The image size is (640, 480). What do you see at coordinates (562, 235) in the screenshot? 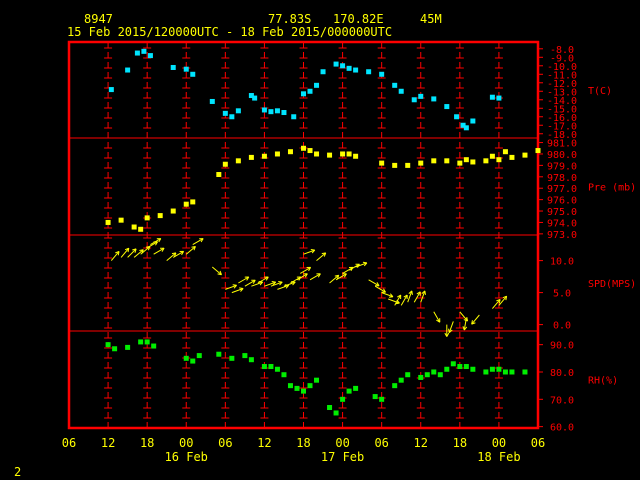
I see `pressure-tick-label: 973.0` at bounding box center [562, 235].